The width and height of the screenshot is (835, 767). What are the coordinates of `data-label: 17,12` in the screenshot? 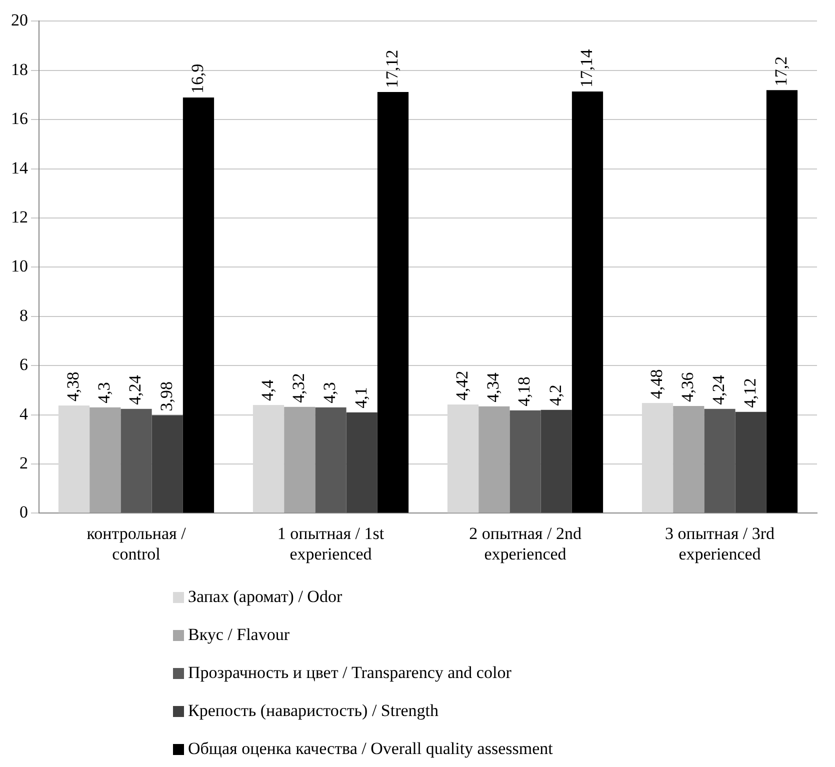 It's located at (392, 69).